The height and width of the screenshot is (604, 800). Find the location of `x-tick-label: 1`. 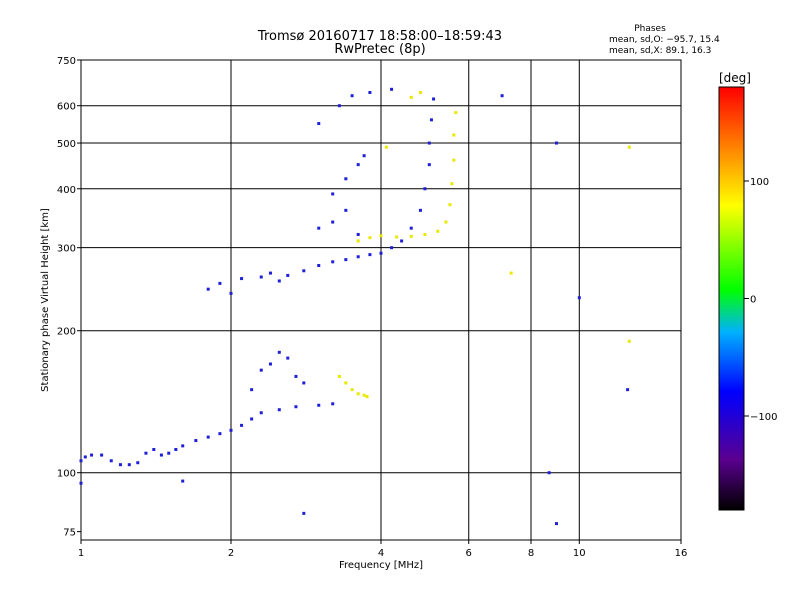

x-tick-label: 1 is located at coordinates (81, 553).